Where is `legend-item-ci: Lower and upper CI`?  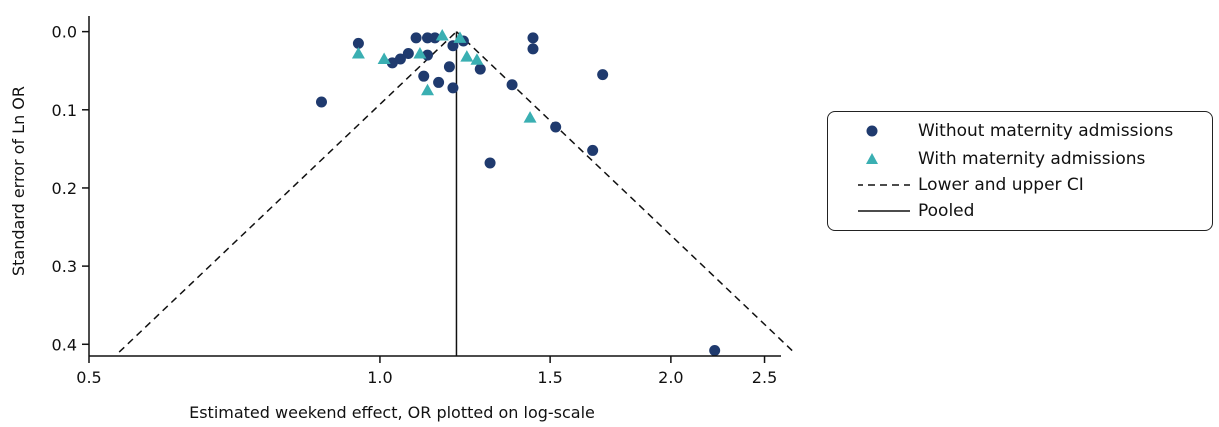
legend-item-ci: Lower and upper CI is located at coordinates (1020, 185).